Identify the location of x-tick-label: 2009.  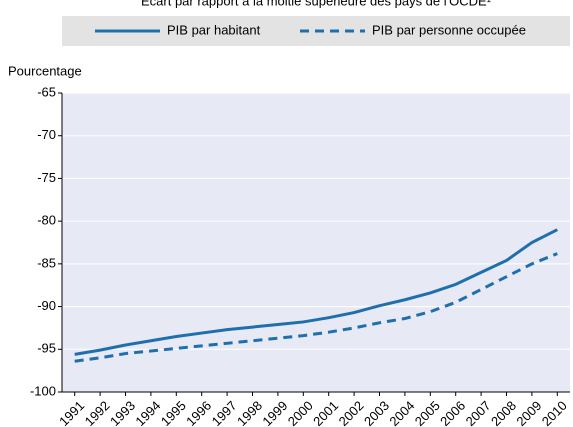
(528, 412).